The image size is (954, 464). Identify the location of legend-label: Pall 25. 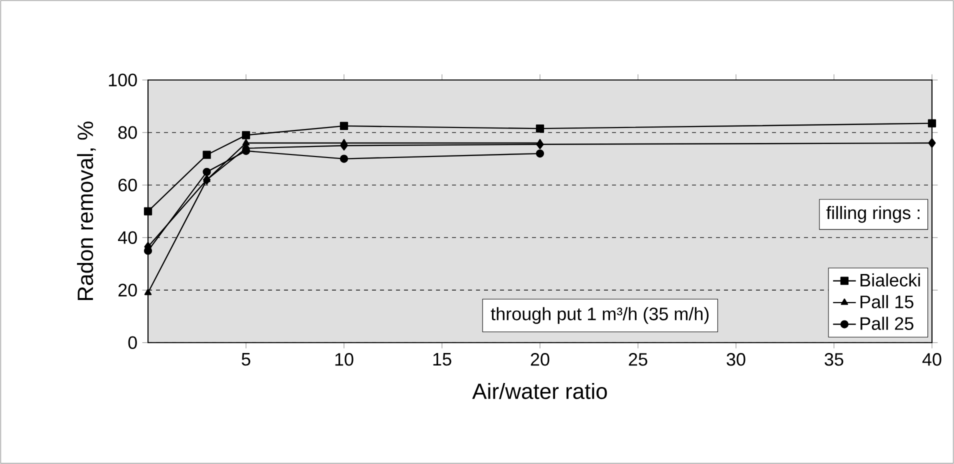
(887, 323).